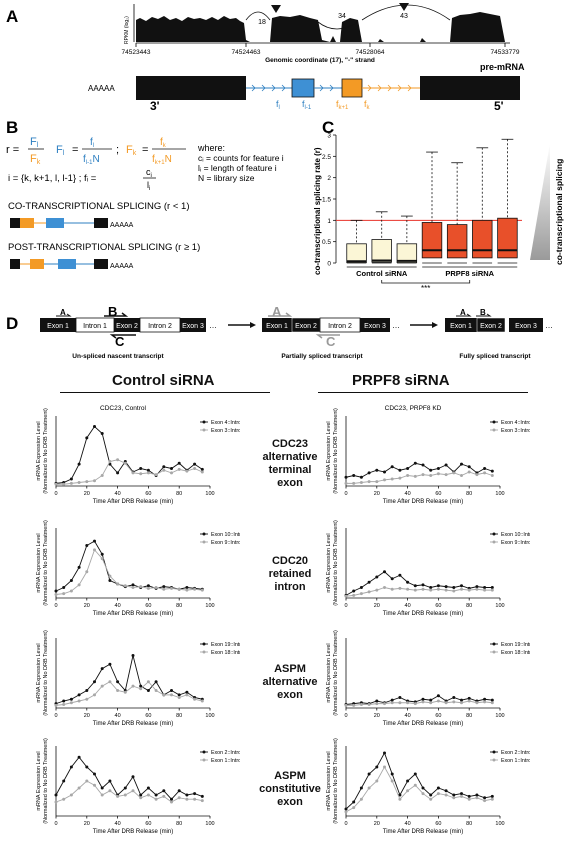 The image size is (567, 844). I want to click on co-transcriptional-title: CO-TRANSCRIPTIONAL SPLICING (r < 1), so click(99, 206).